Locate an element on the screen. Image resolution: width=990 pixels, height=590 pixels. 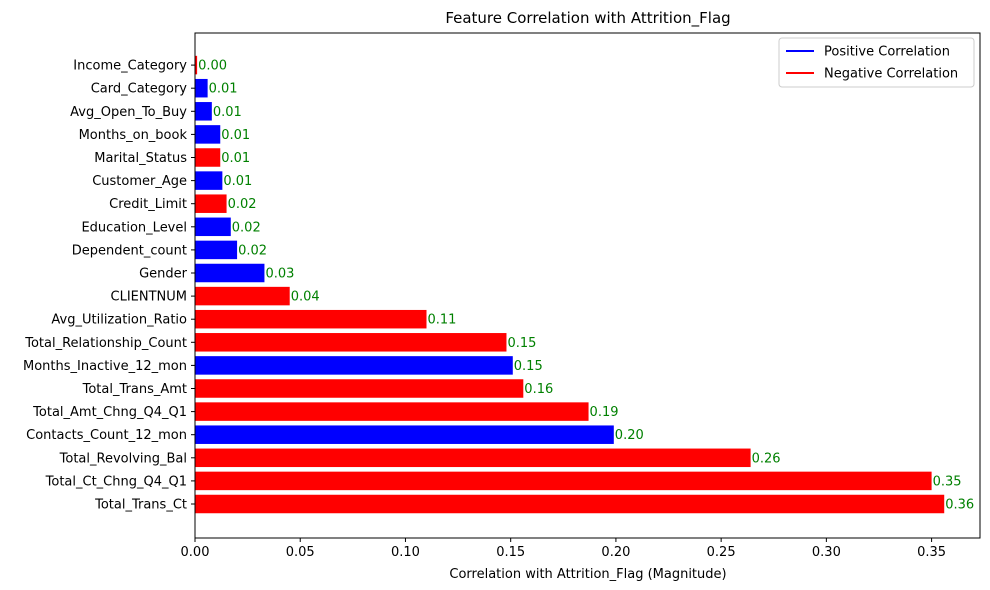
bar-contacts-count-12-mon is located at coordinates (404, 434).